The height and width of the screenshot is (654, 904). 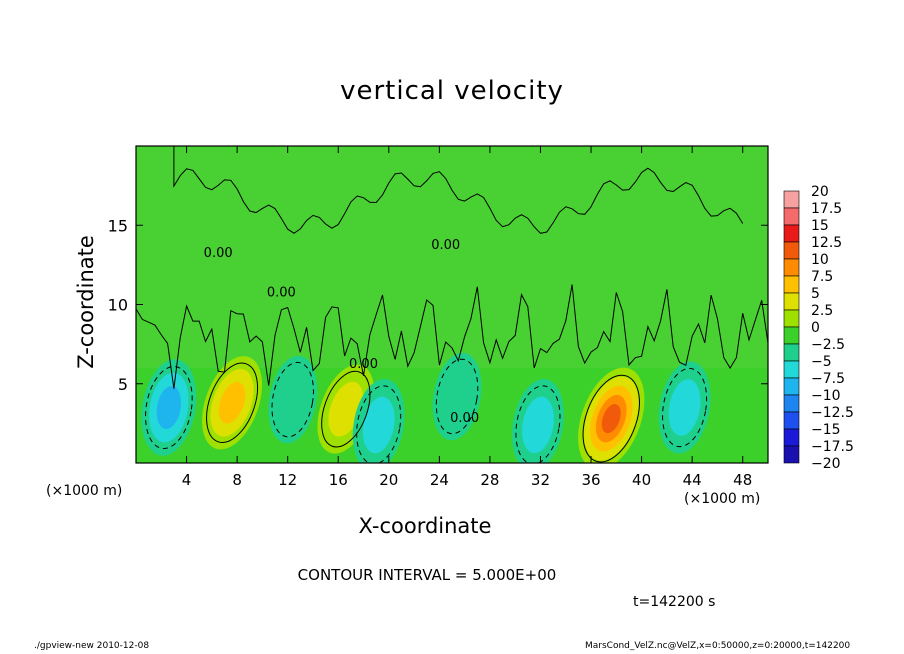 I want to click on colorbar-label: −12.5, so click(x=832, y=413).